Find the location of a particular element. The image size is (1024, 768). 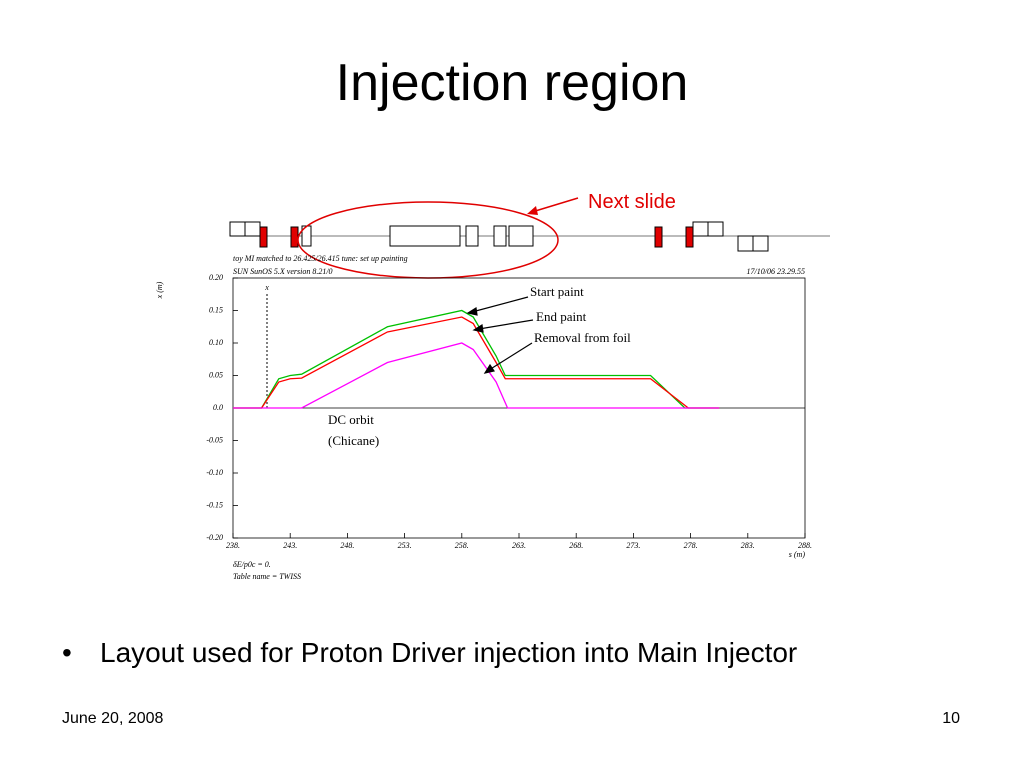

page-number: 10 is located at coordinates (951, 718).